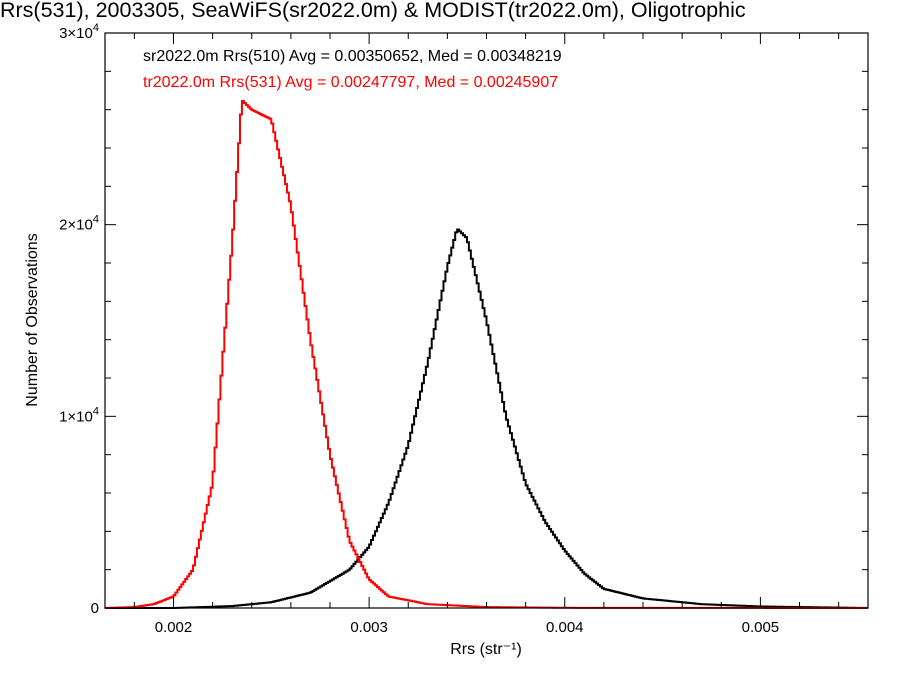  Describe the element at coordinates (79, 224) in the screenshot. I see `y-tick-label: 2×10⁴` at that location.